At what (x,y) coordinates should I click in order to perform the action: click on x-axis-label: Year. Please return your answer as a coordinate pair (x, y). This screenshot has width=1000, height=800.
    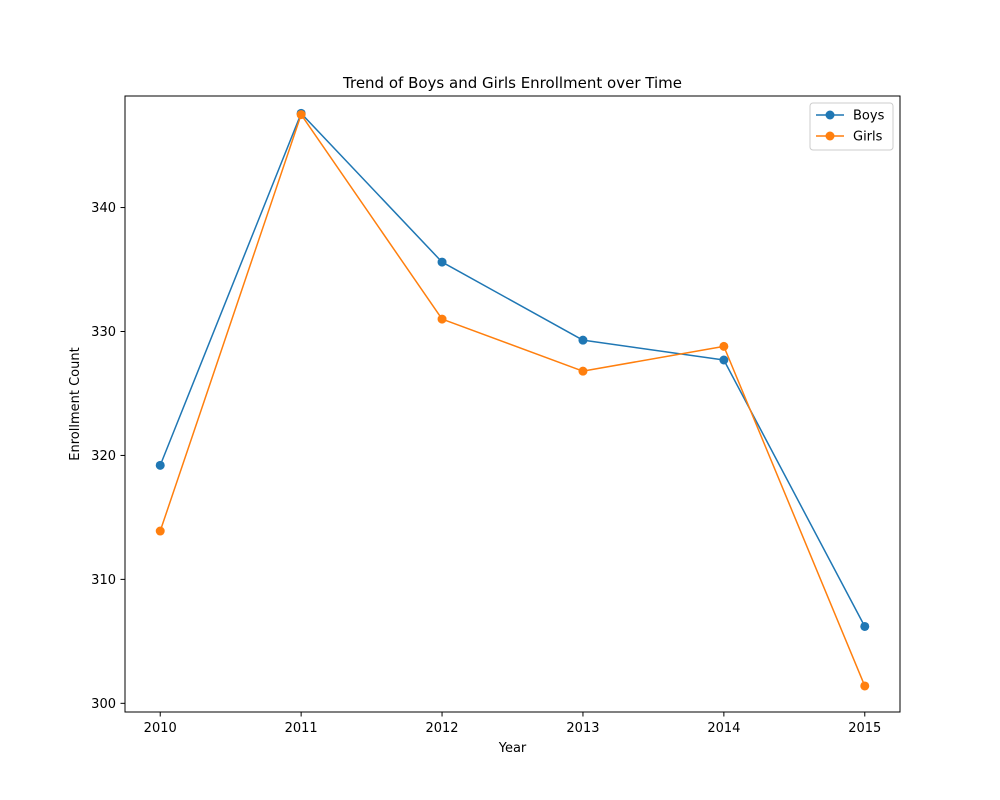
    Looking at the image, I should click on (512, 748).